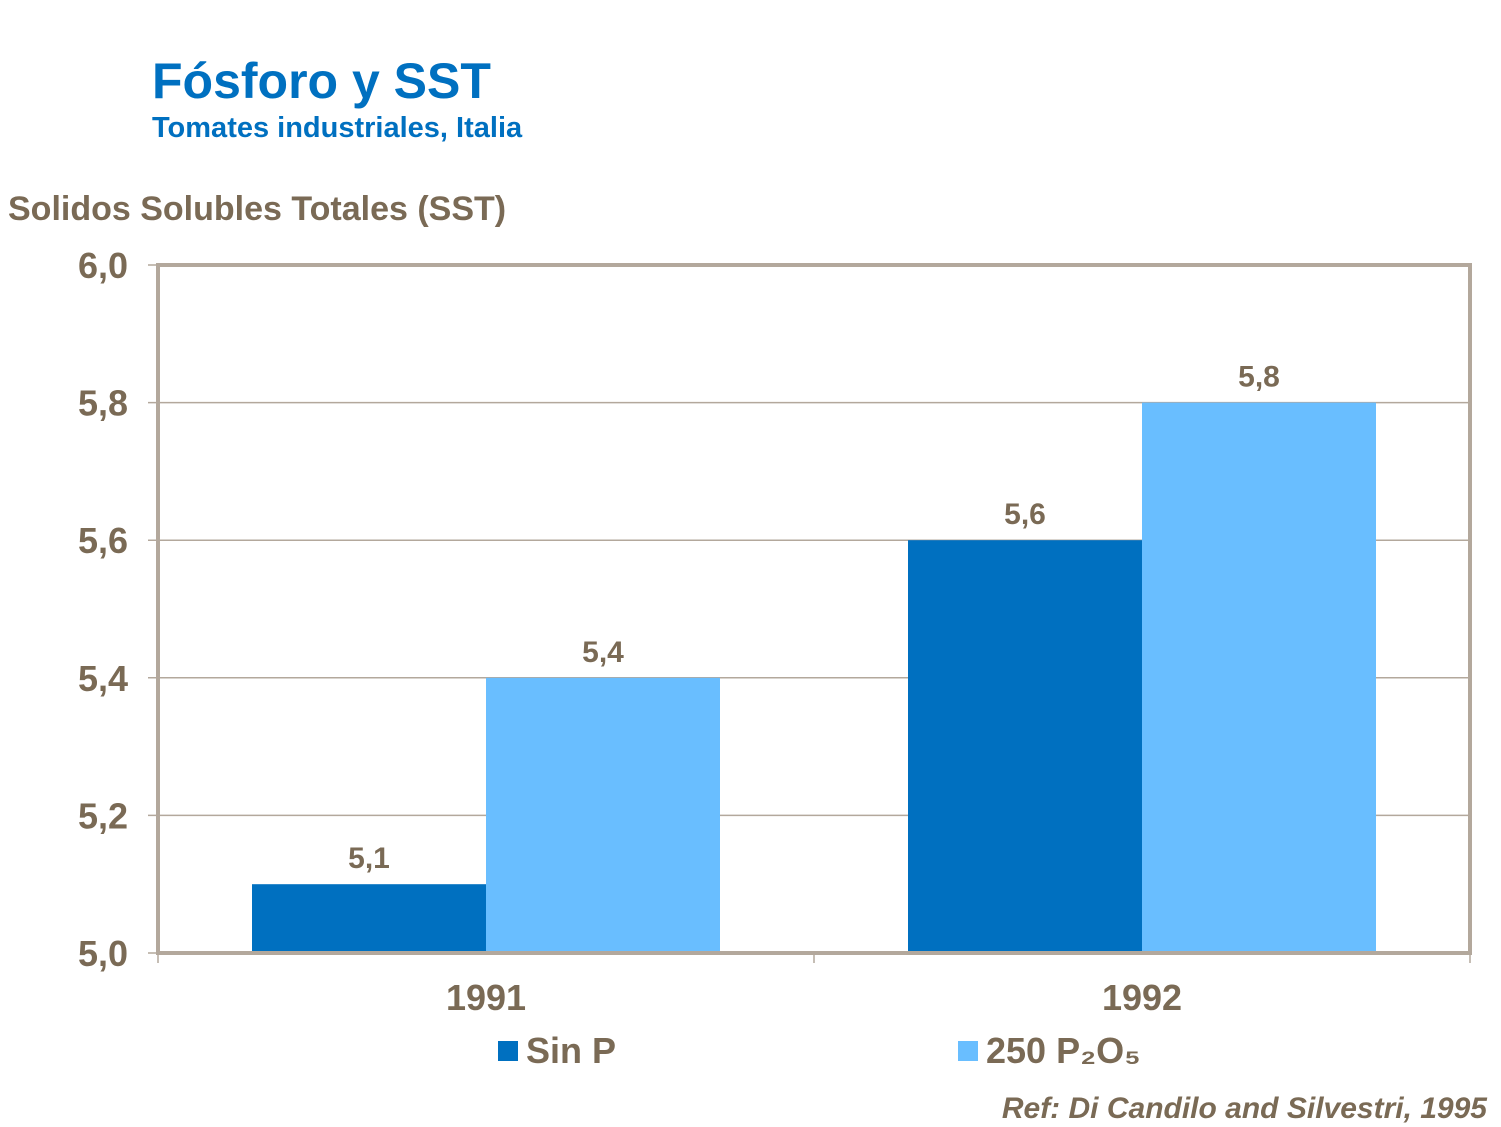 The height and width of the screenshot is (1127, 1501). I want to click on x-tick-label: 1991, so click(486, 997).